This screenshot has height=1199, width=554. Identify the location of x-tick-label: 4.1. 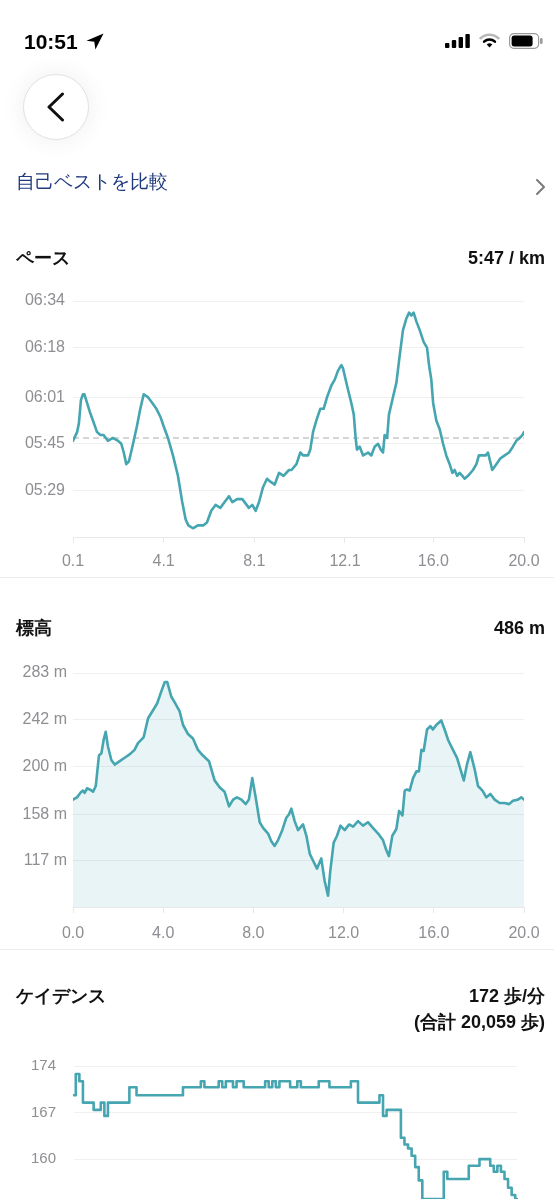
(163, 561).